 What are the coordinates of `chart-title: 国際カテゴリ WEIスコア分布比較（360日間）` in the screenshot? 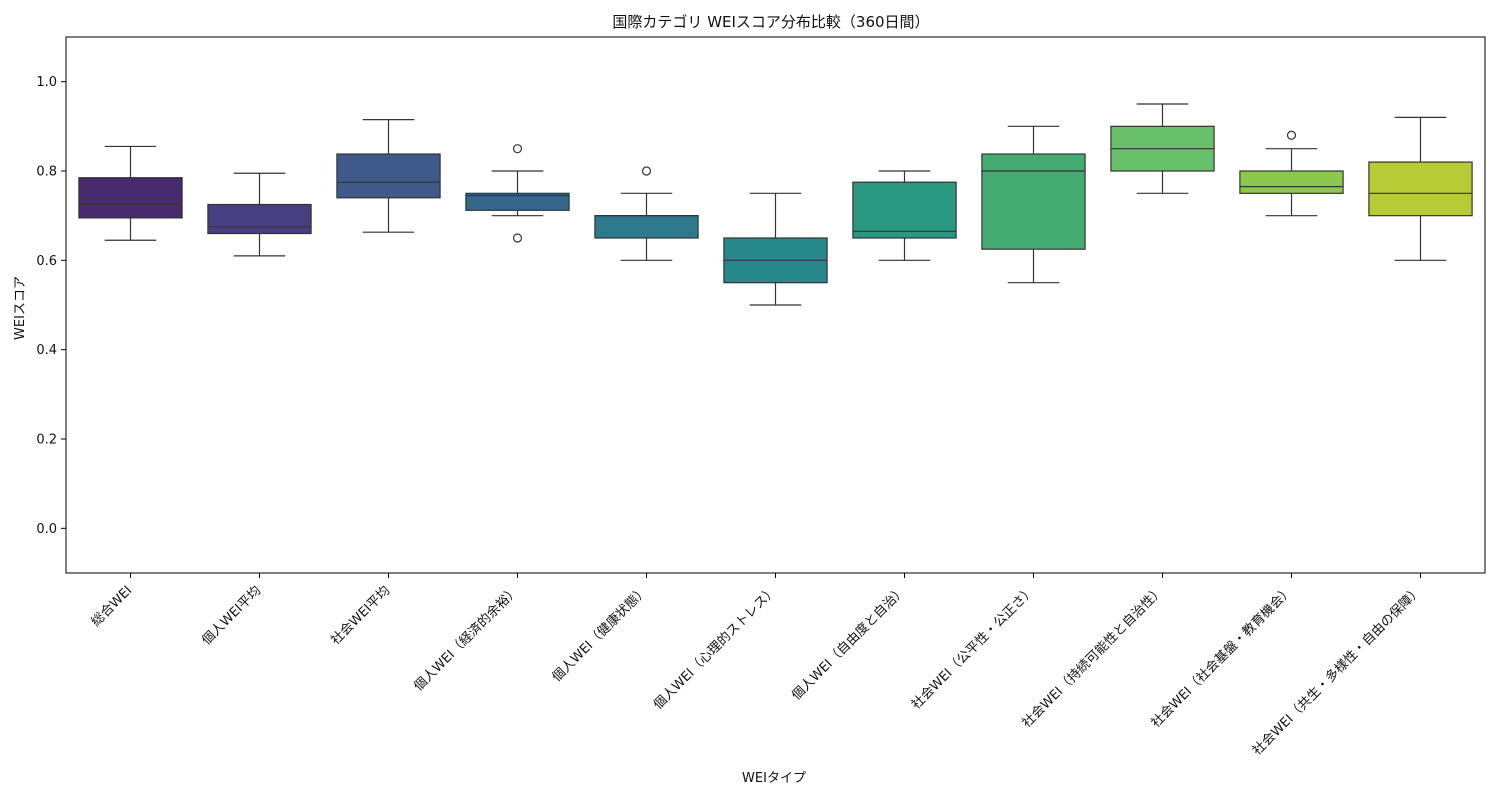 It's located at (770, 22).